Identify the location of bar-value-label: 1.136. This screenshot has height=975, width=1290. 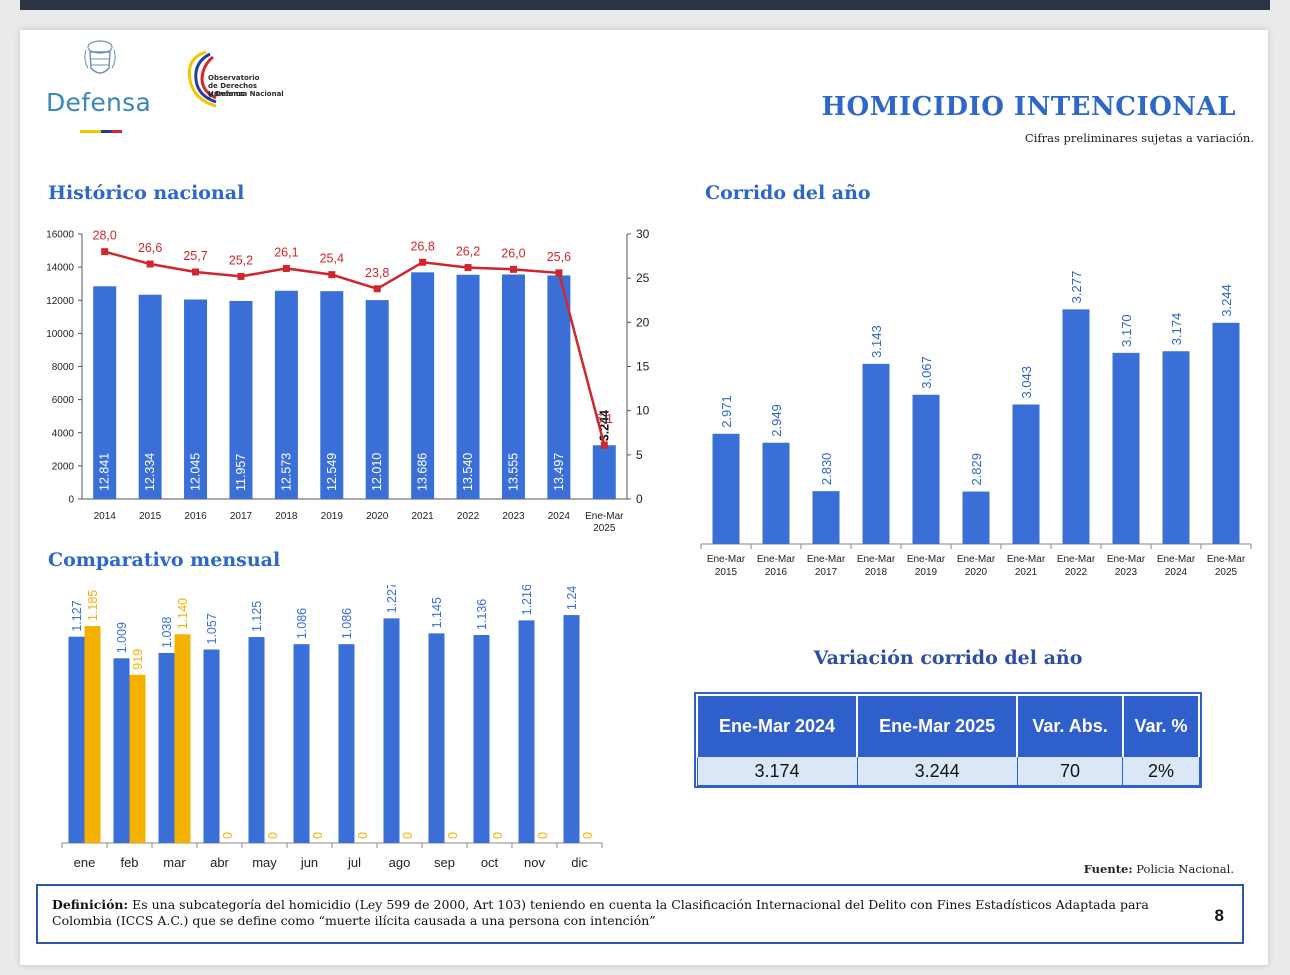
(482, 614).